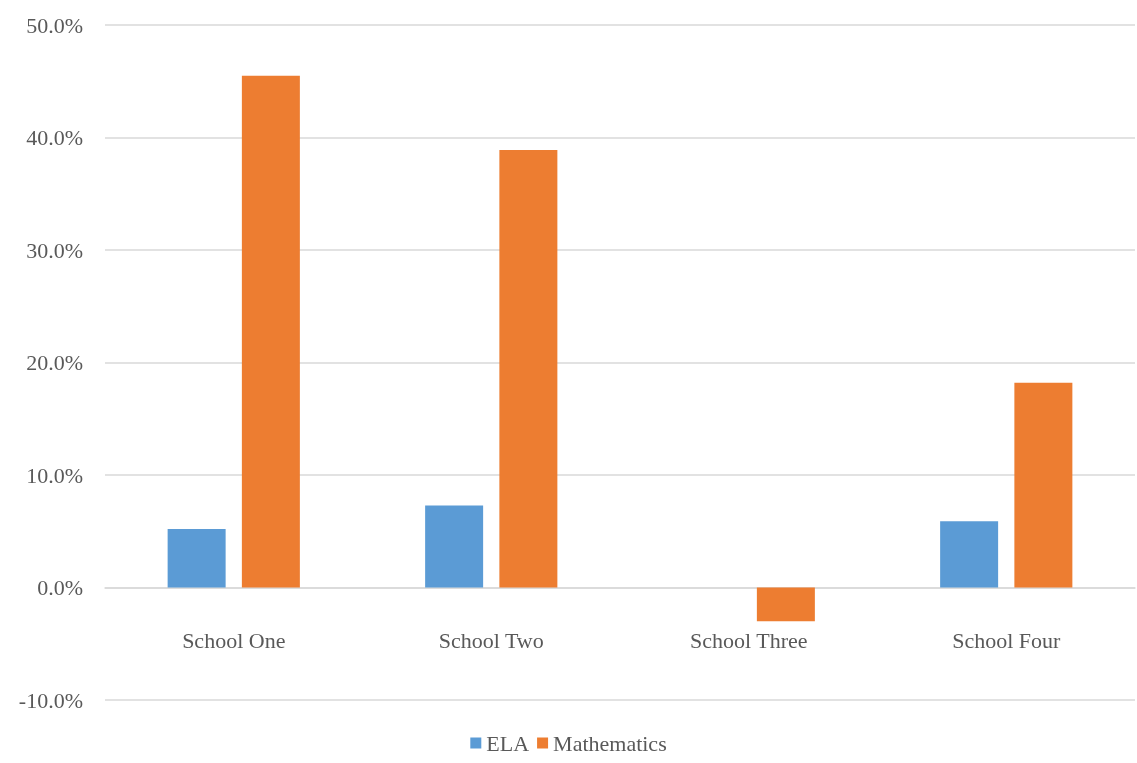 The height and width of the screenshot is (763, 1137). Describe the element at coordinates (610, 743) in the screenshot. I see `legend-label: Mathematics` at that location.